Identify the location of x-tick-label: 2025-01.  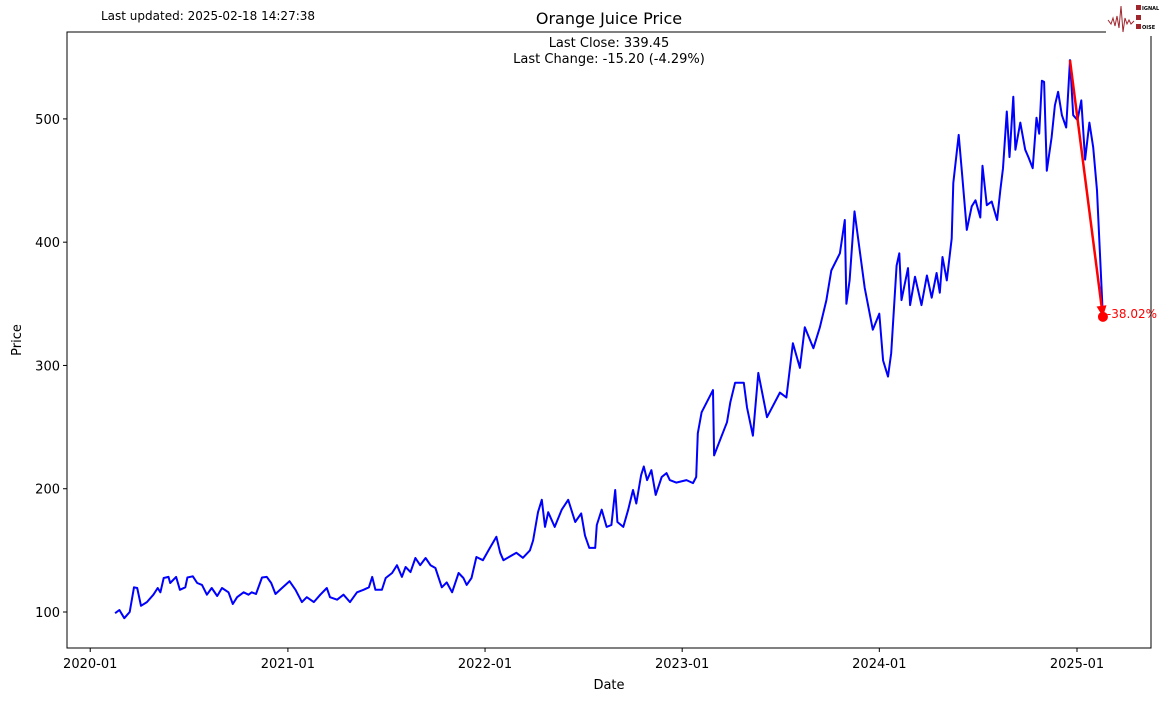
(1077, 664).